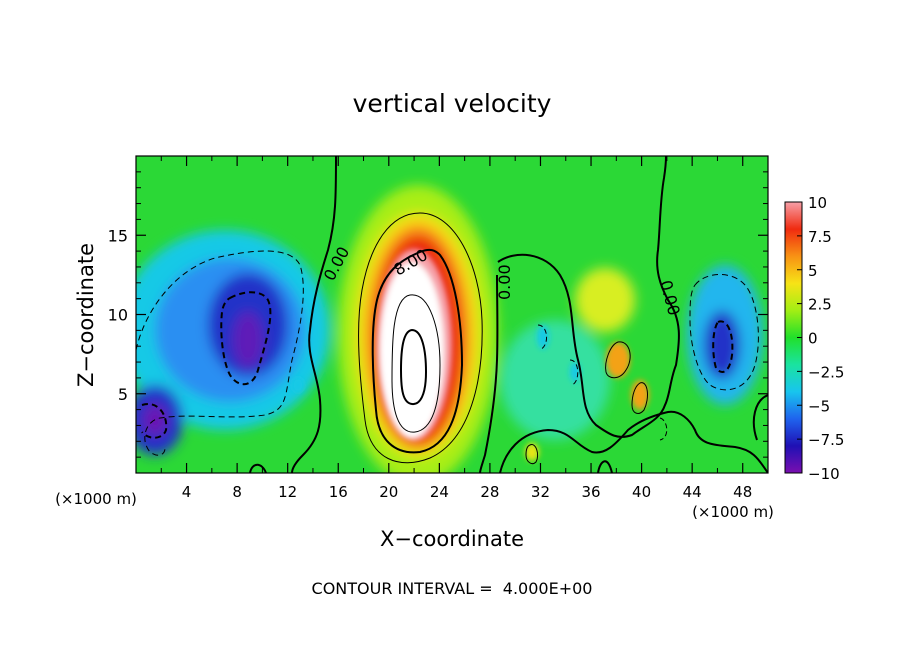 The image size is (904, 658). I want to click on x-tick-label: 48, so click(742, 492).